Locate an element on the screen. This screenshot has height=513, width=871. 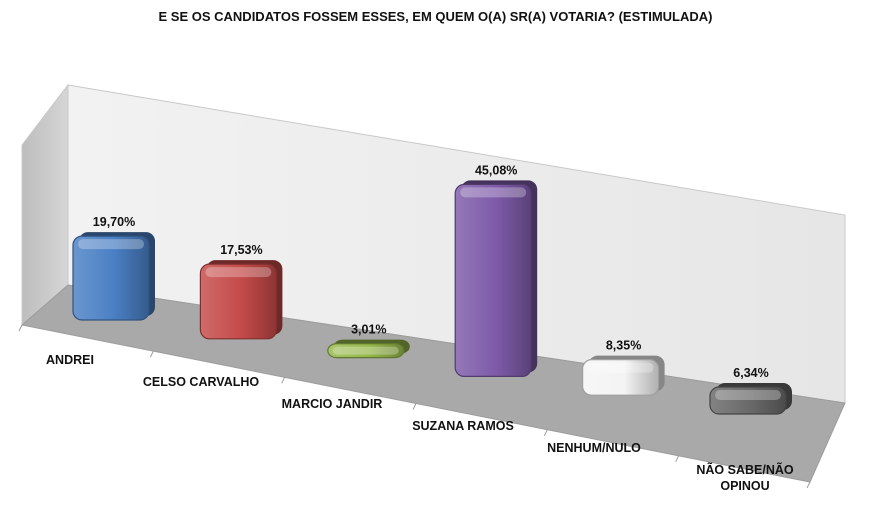
category-label: CELSO CARVALHO is located at coordinates (201, 382).